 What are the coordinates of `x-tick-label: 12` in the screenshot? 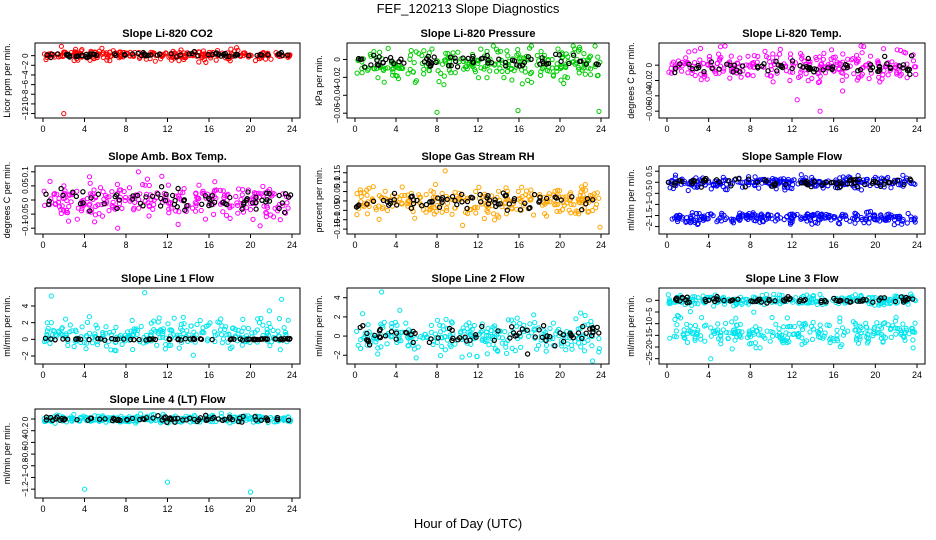 It's located at (792, 375).